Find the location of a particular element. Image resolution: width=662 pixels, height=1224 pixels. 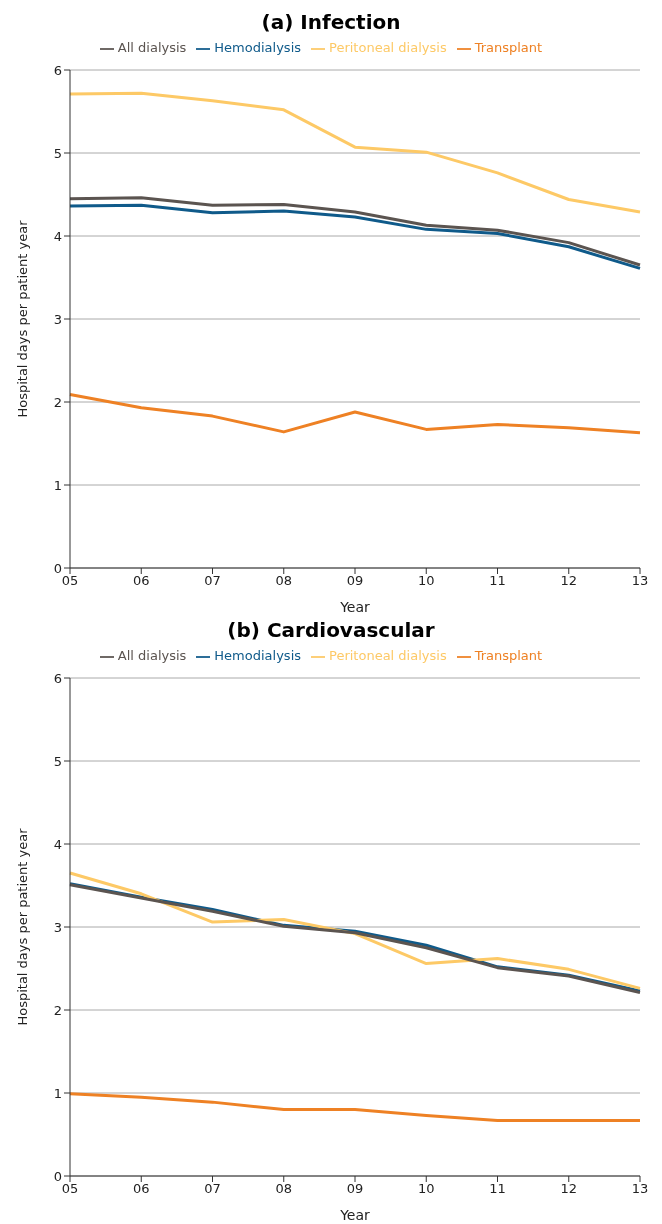

chart-title: (b) Cardiovascular is located at coordinates (331, 630).